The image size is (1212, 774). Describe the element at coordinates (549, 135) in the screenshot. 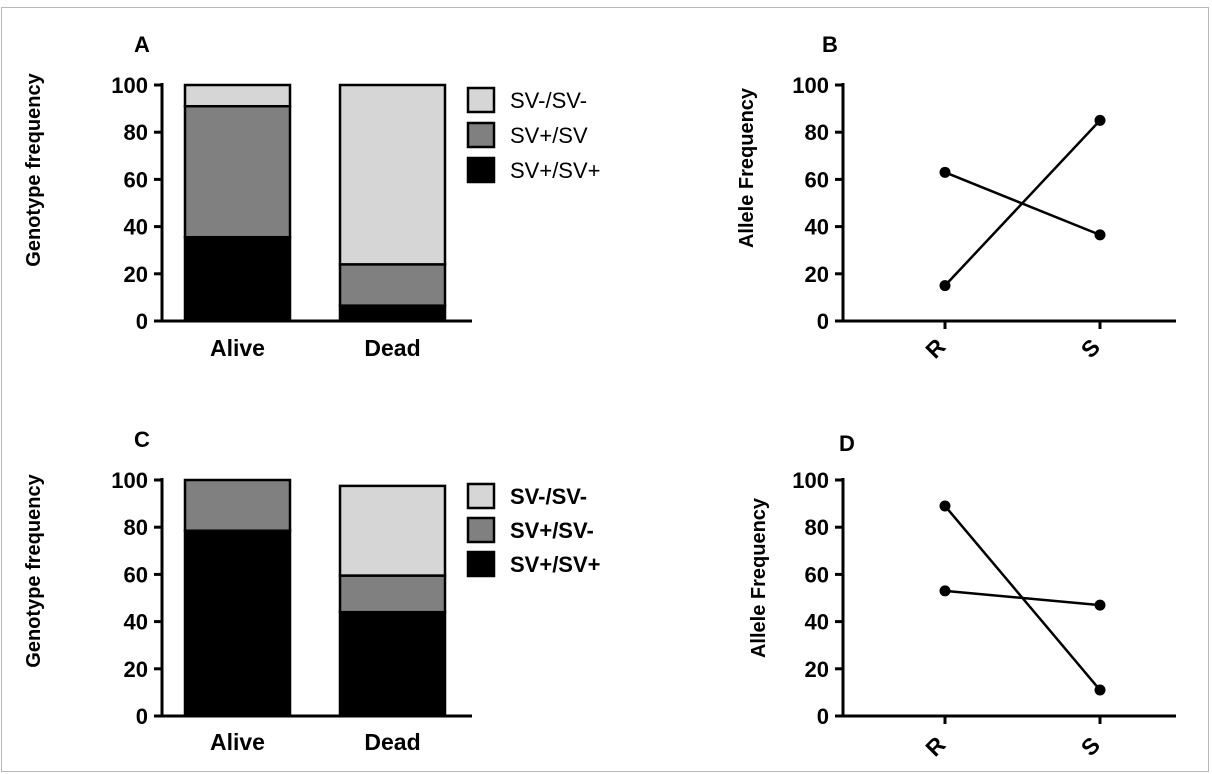

I see `legend-label: SV+/SV` at that location.